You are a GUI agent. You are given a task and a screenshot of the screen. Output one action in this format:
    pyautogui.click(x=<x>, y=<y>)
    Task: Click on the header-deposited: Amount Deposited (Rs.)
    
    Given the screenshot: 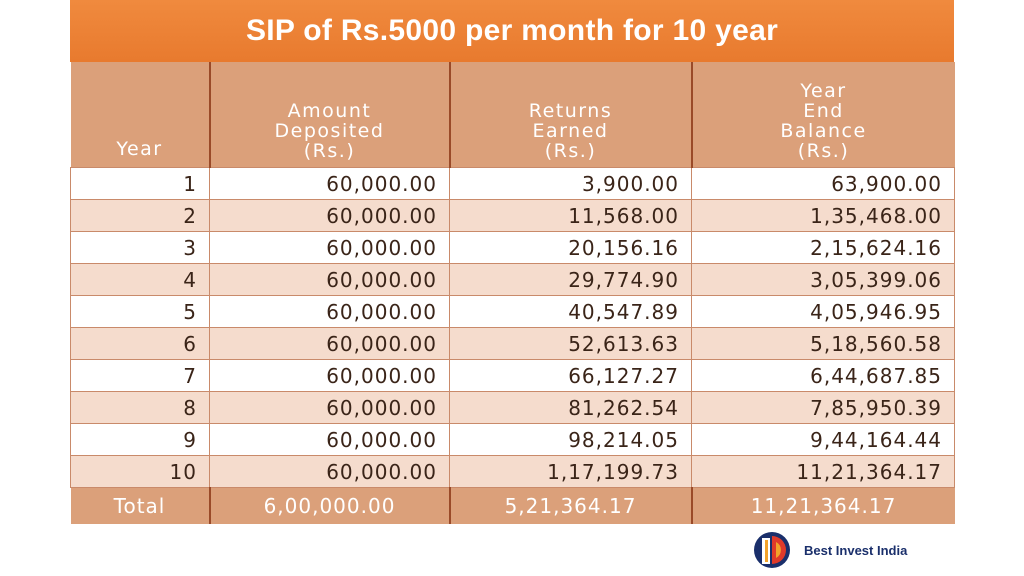 What is the action you would take?
    pyautogui.click(x=330, y=115)
    